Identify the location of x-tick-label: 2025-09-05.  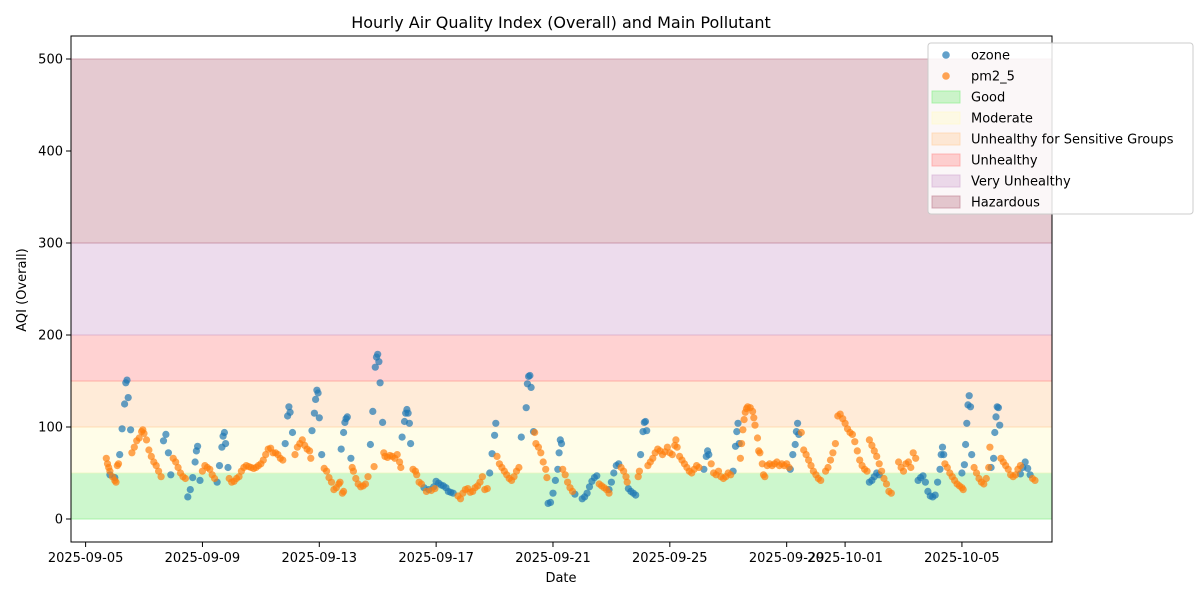
(86, 558).